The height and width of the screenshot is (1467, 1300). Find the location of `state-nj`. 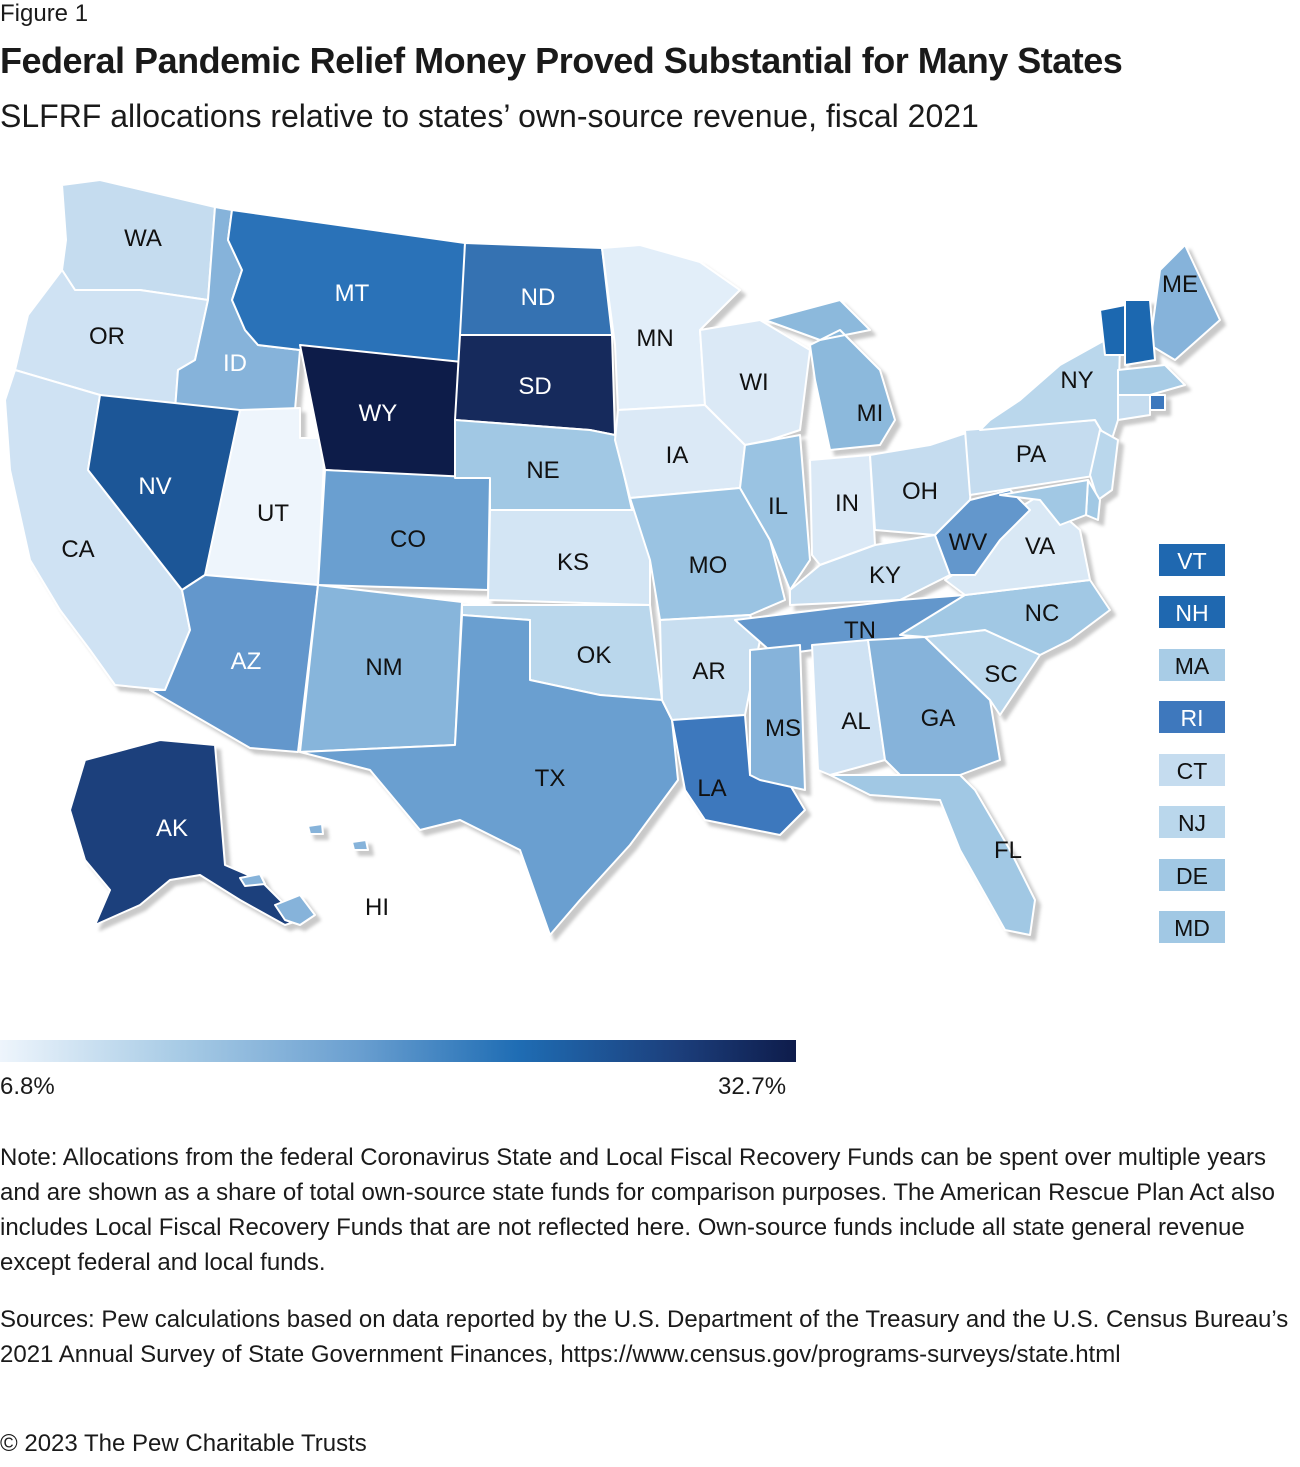

state-nj is located at coordinates (1104, 465).